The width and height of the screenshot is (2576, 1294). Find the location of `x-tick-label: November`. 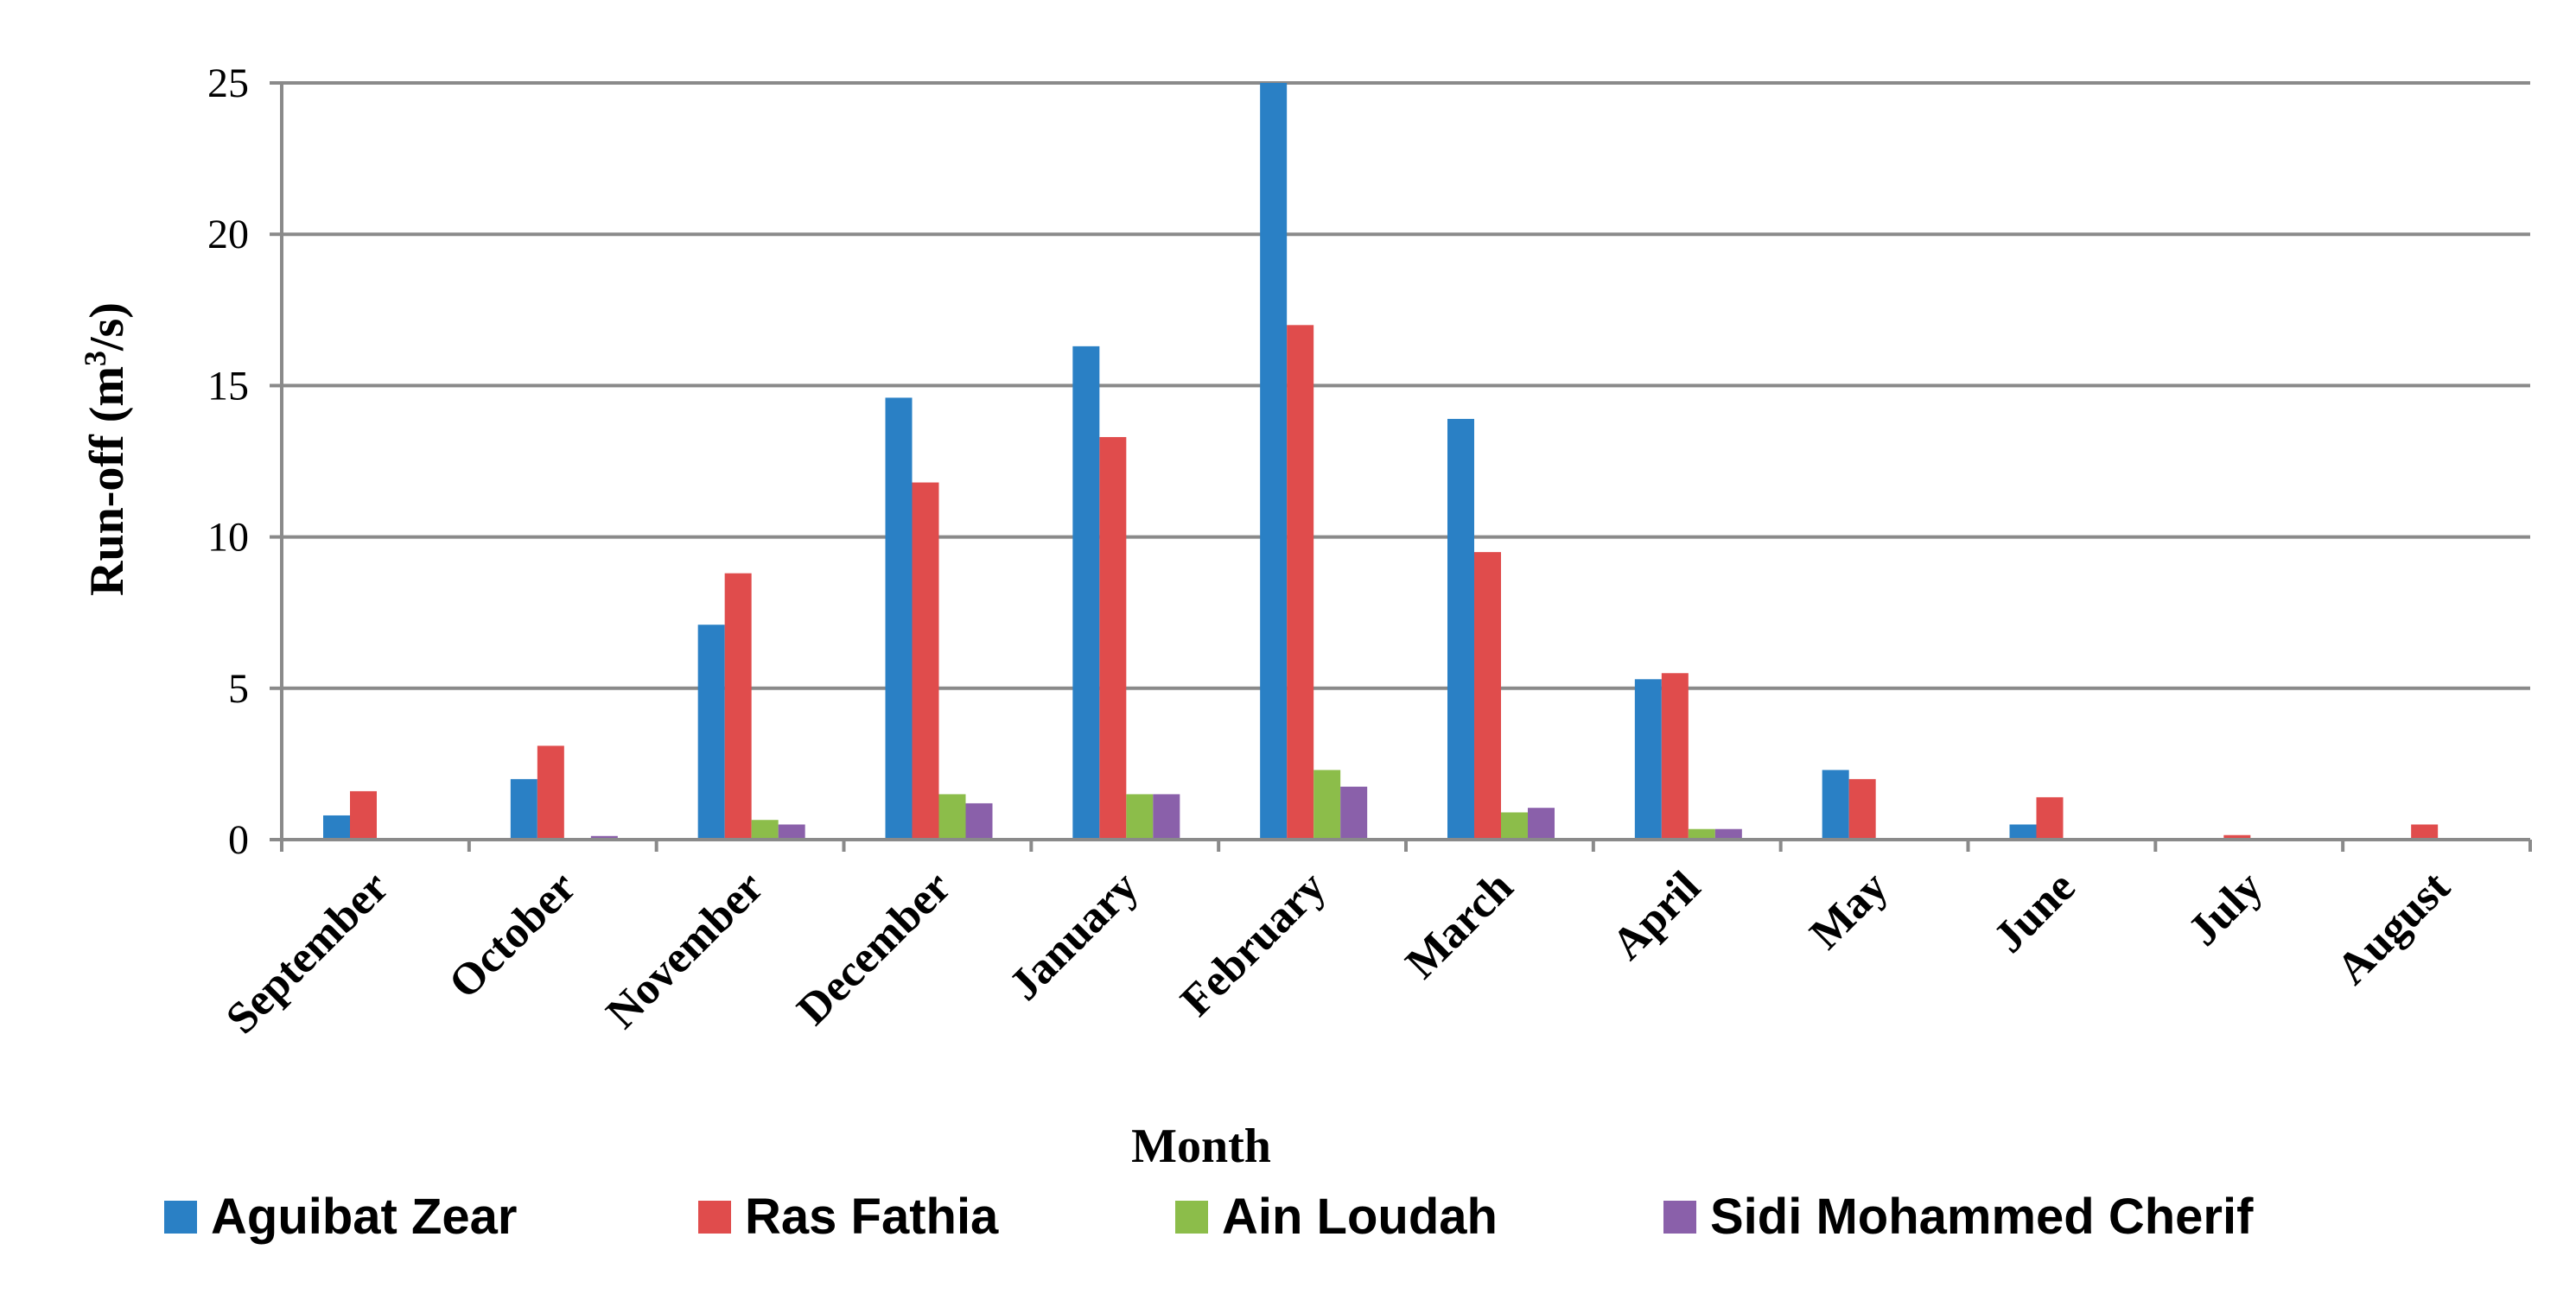

x-tick-label: November is located at coordinates (685, 950).